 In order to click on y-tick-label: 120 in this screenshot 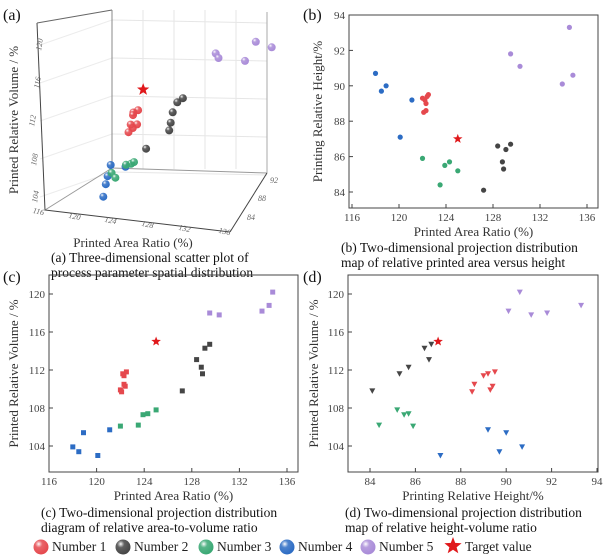, I will do `click(336, 295)`.